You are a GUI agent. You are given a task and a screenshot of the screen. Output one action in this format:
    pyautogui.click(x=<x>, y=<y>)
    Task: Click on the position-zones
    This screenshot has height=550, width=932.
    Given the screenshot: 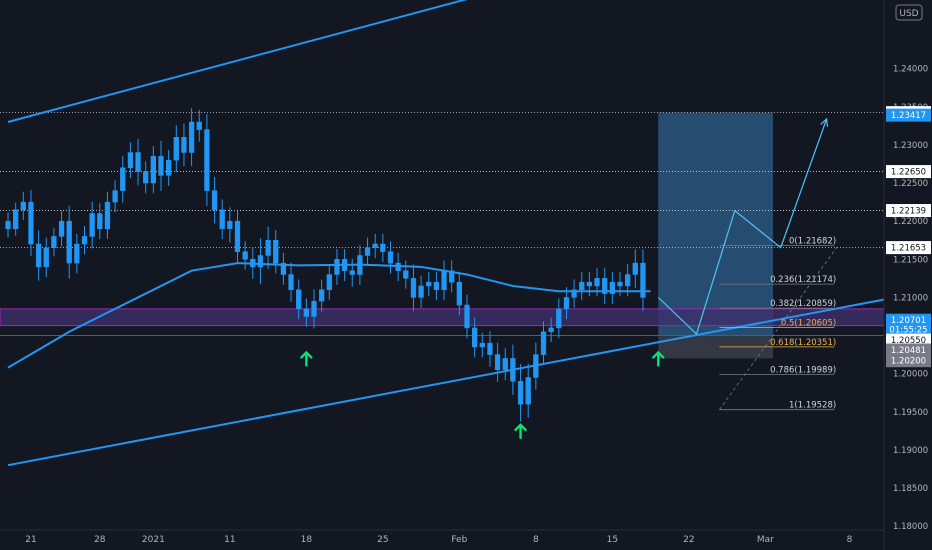 What is the action you would take?
    pyautogui.click(x=715, y=235)
    